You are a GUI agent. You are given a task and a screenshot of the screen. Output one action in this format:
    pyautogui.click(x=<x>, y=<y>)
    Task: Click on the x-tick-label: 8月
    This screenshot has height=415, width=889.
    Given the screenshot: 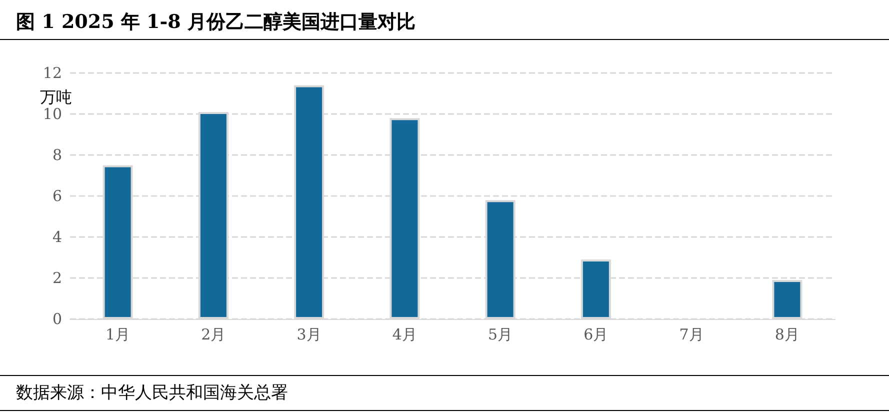 What is the action you would take?
    pyautogui.click(x=787, y=335)
    